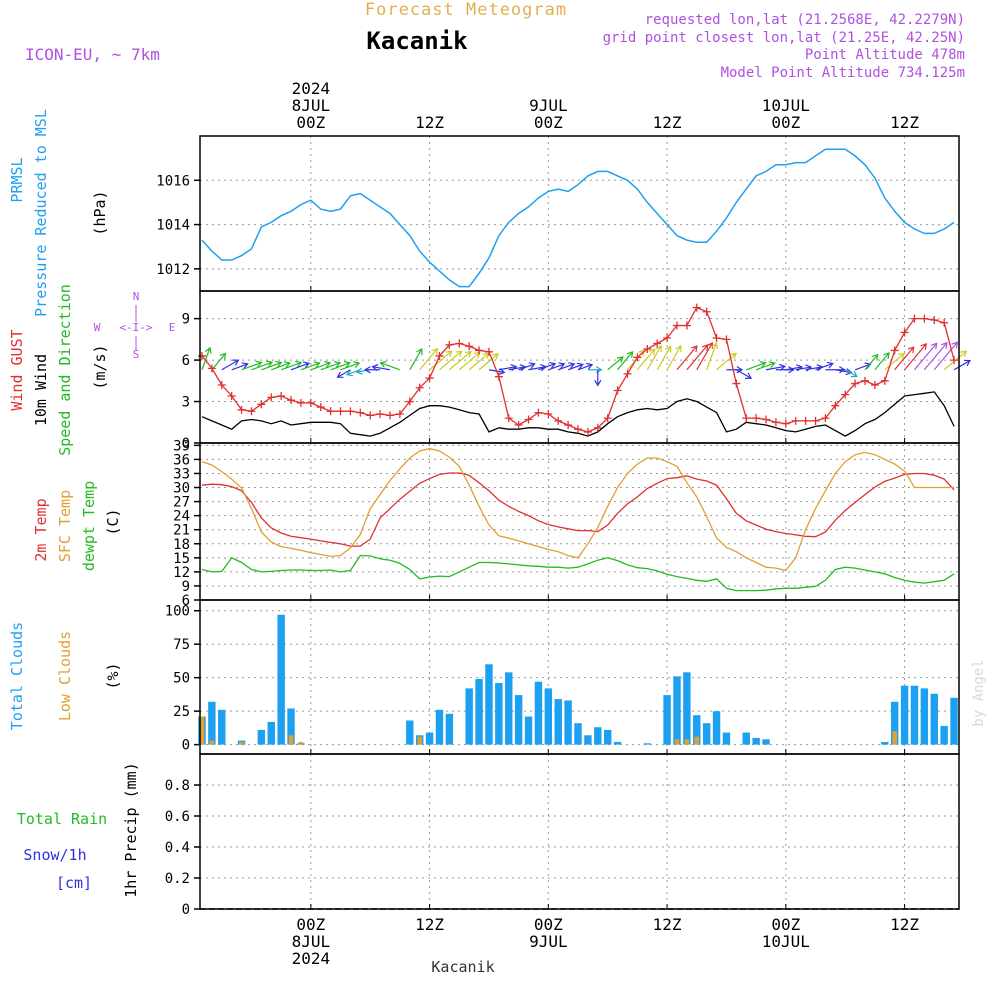  I want to click on temp-unit: (C), so click(113, 521).